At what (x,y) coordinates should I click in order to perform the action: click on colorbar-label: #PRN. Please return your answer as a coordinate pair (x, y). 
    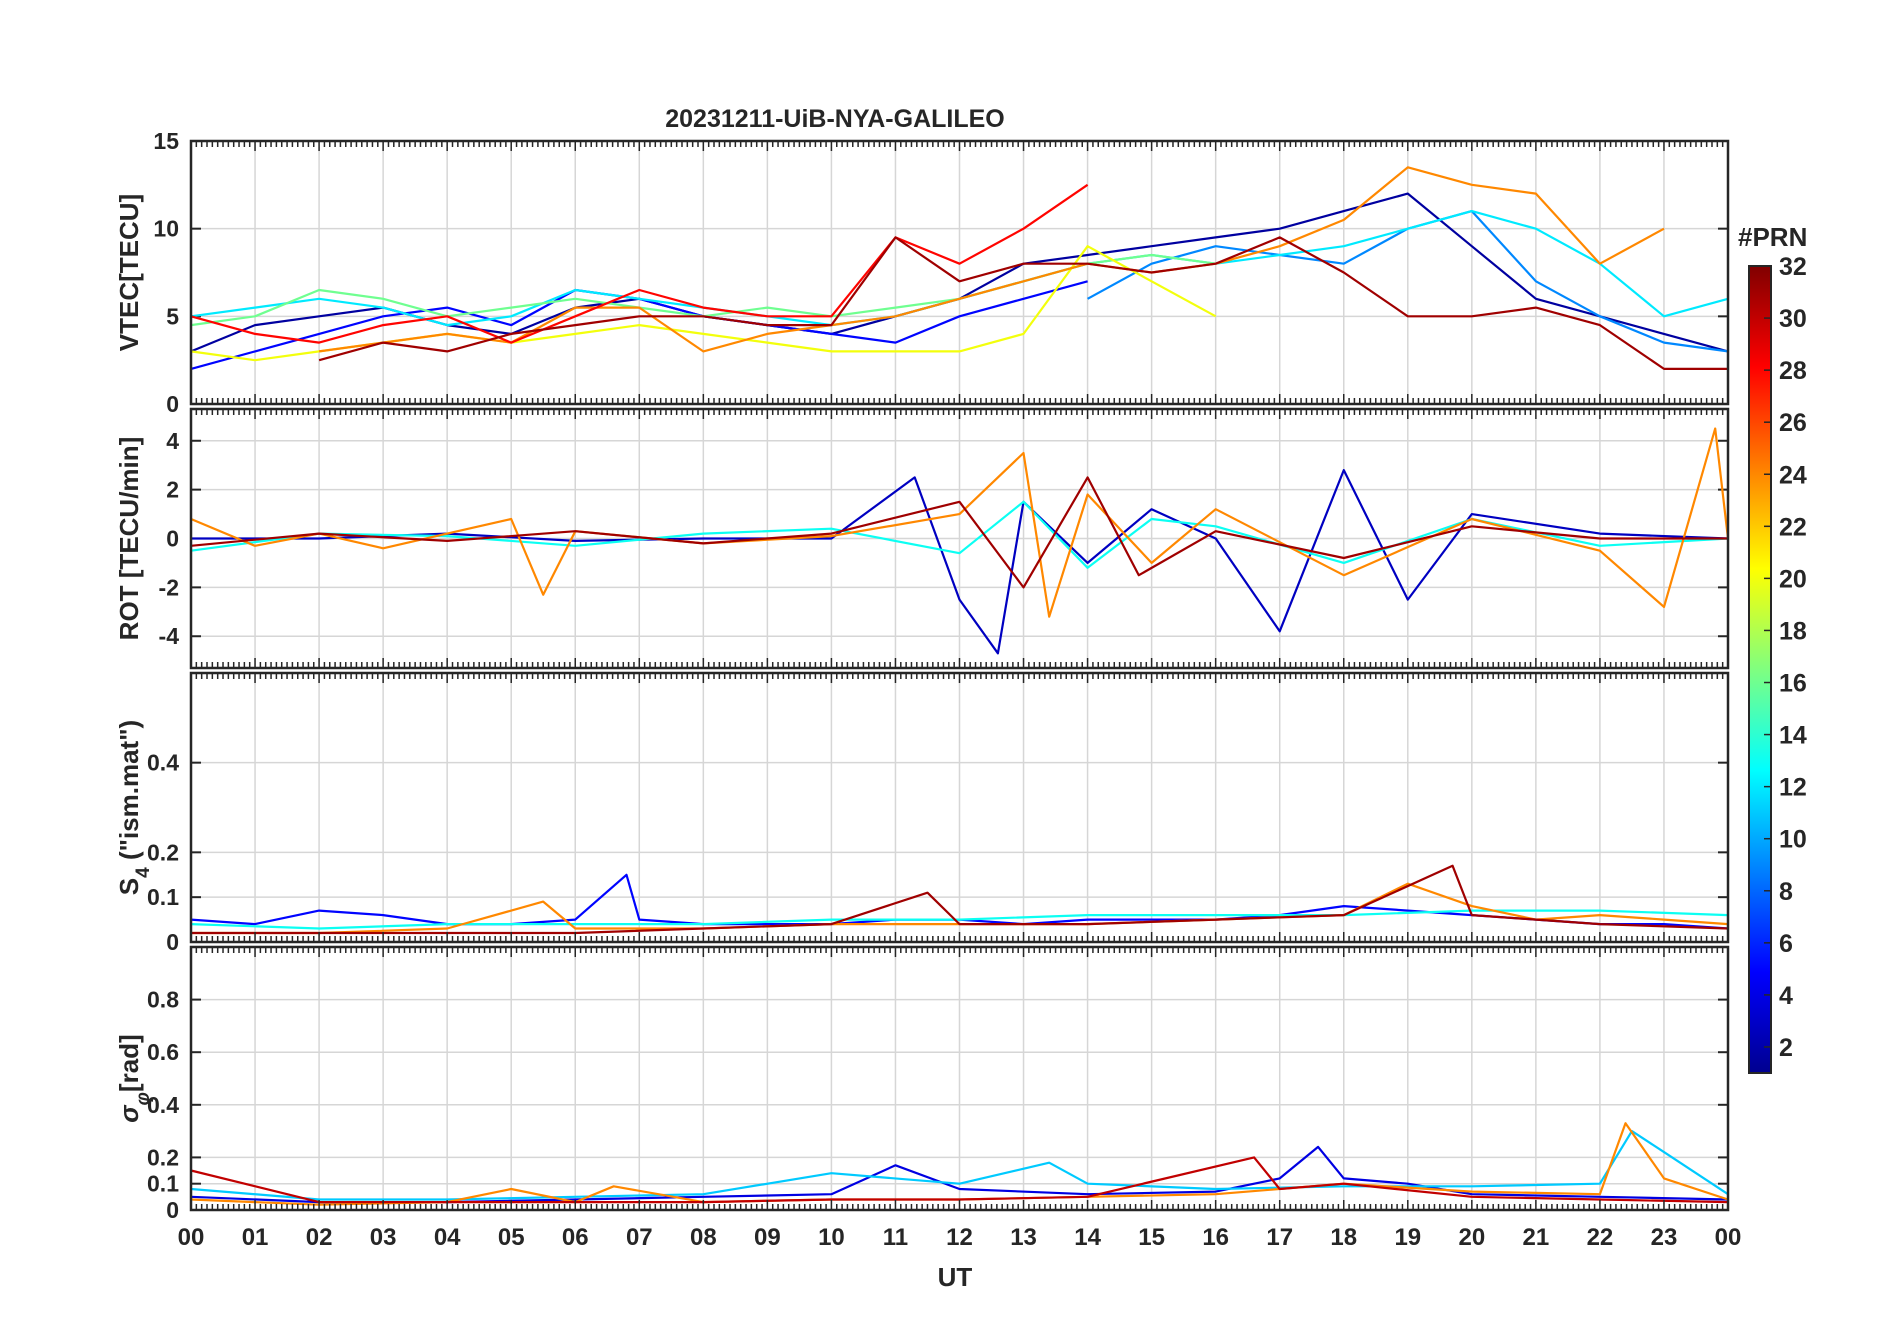
    Looking at the image, I should click on (1772, 237).